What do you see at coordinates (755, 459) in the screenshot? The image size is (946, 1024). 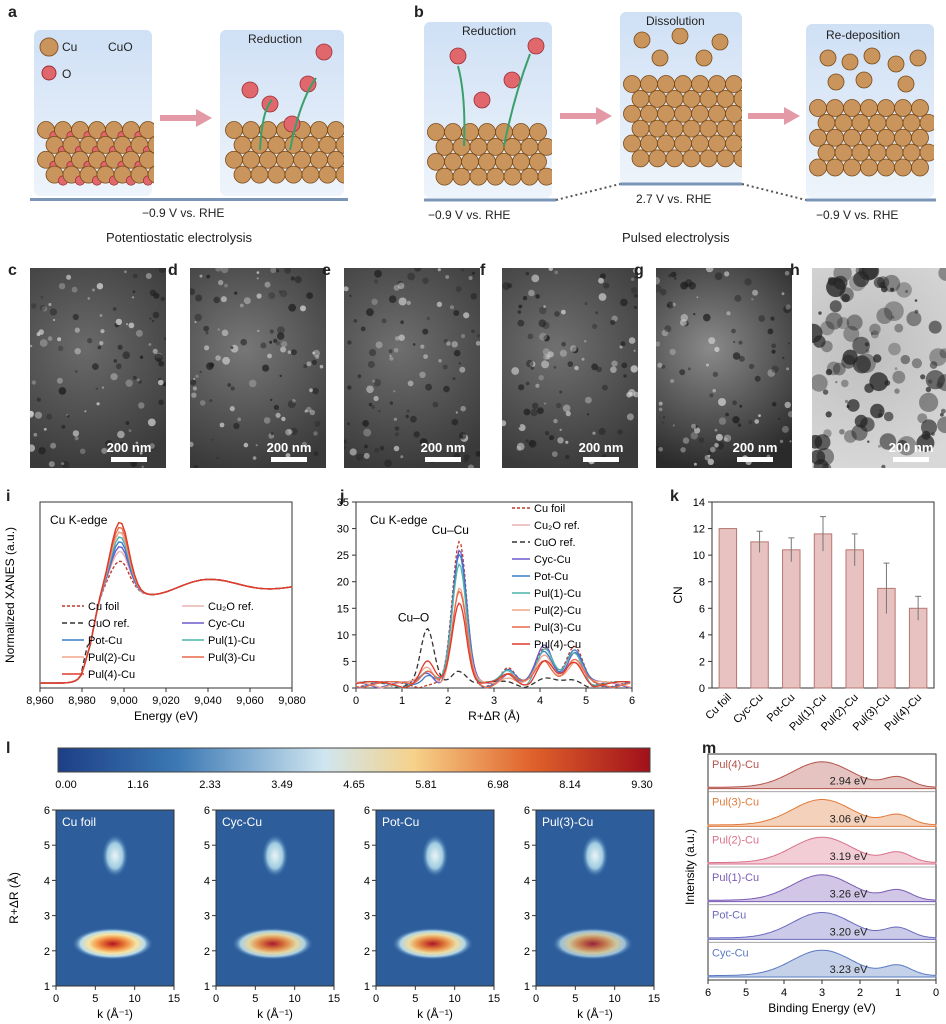 I see `scale-bar-line` at bounding box center [755, 459].